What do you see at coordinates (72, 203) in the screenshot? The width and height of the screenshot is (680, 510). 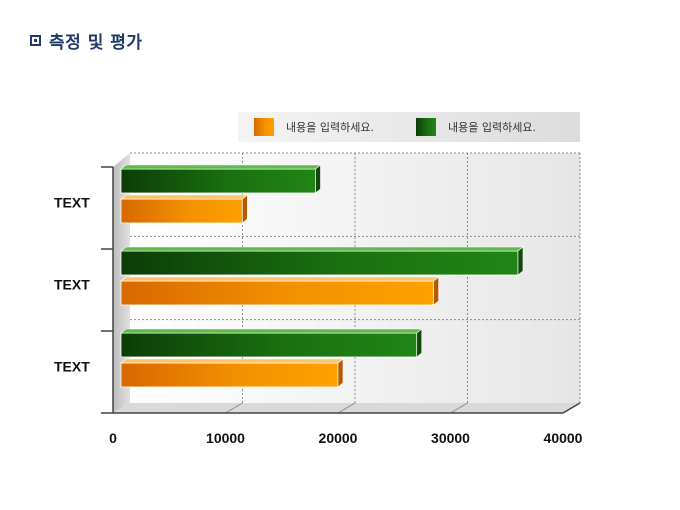 I see `category-label-1: TEXT` at bounding box center [72, 203].